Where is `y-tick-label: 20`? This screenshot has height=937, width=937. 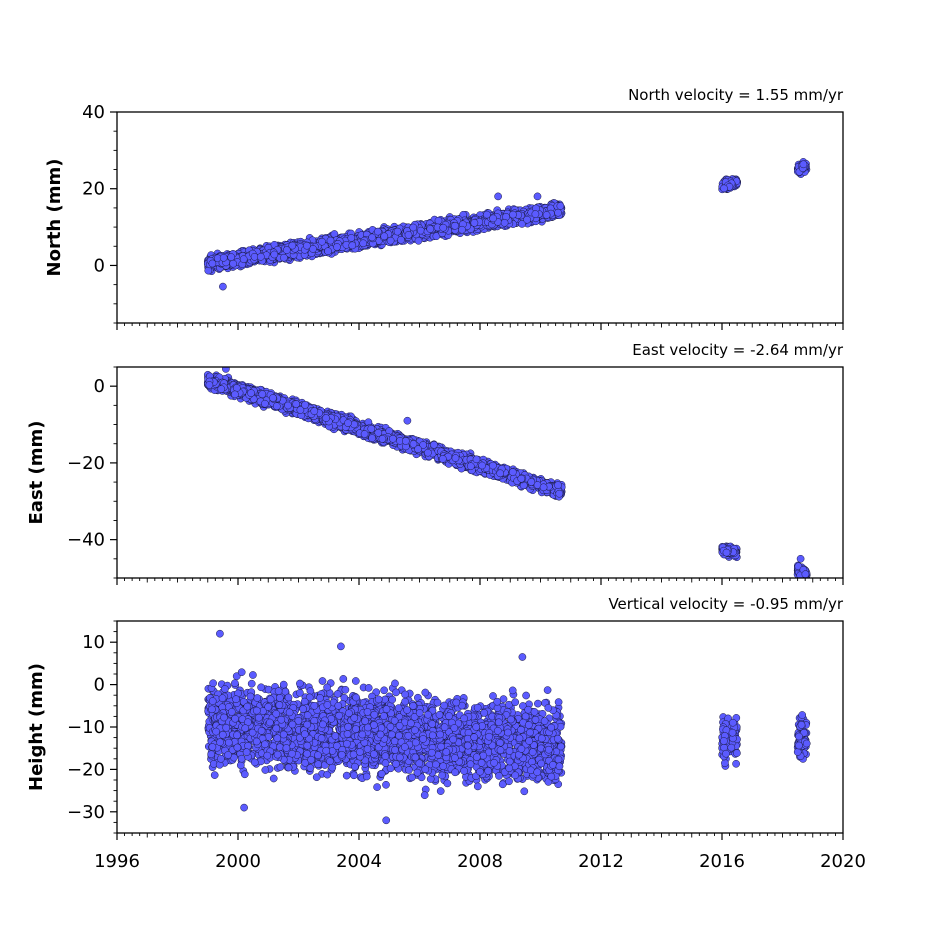 y-tick-label: 20 is located at coordinates (93, 189).